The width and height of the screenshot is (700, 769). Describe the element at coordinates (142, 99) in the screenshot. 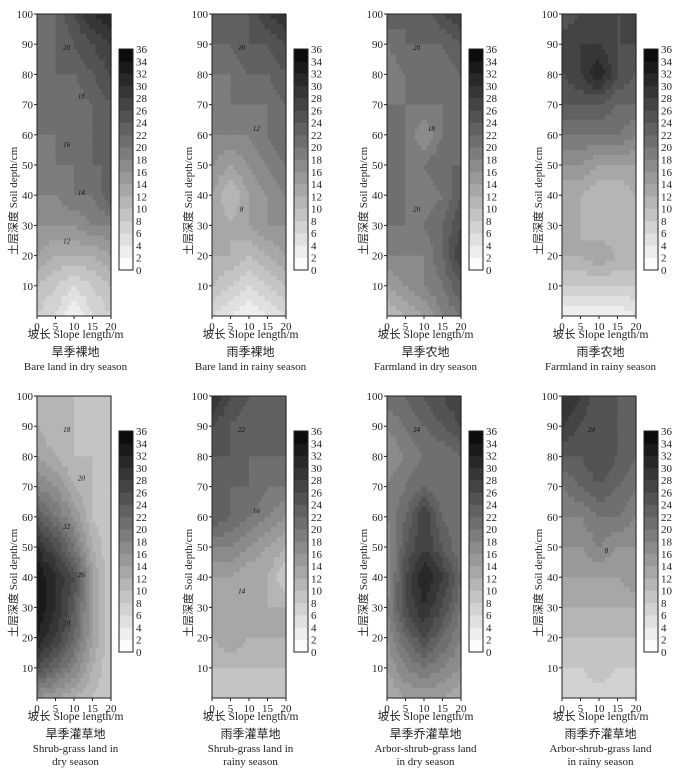

I see `colorbar-tick-label: 28` at that location.